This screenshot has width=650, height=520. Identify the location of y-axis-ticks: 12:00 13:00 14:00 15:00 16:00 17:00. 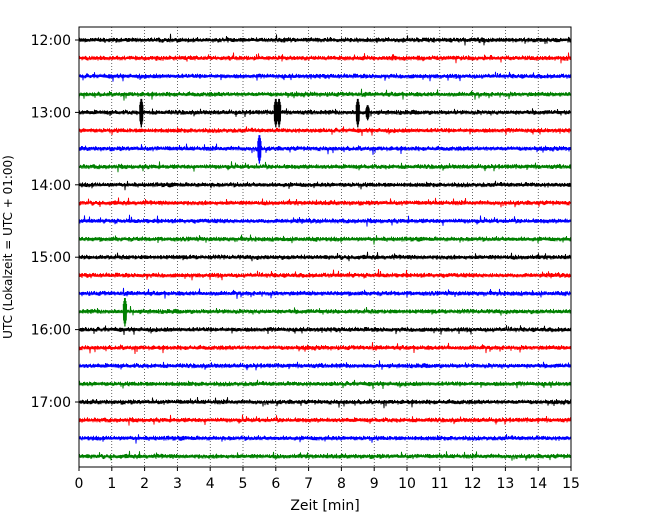
(55, 222).